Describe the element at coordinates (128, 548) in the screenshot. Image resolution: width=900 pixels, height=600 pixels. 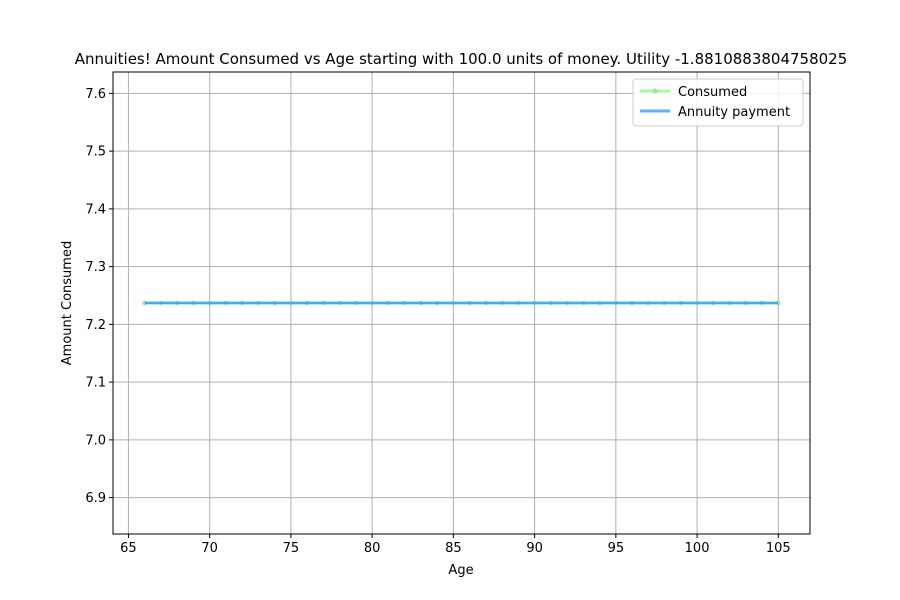
I see `x-tick-label: 65` at that location.